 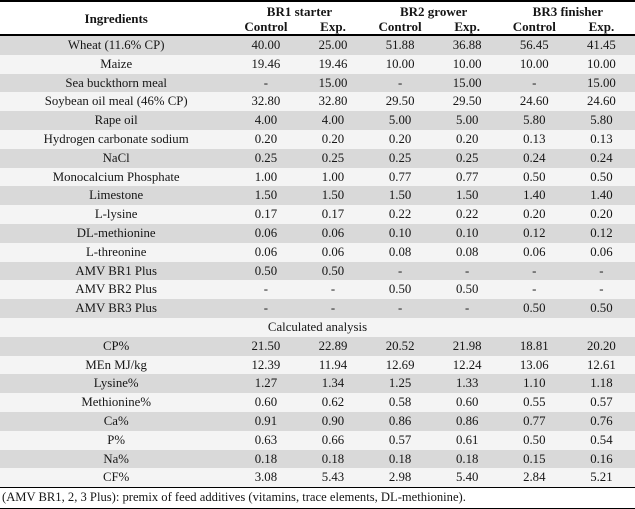 What do you see at coordinates (333, 27) in the screenshot?
I see `sub-header-exp-1: Exp.` at bounding box center [333, 27].